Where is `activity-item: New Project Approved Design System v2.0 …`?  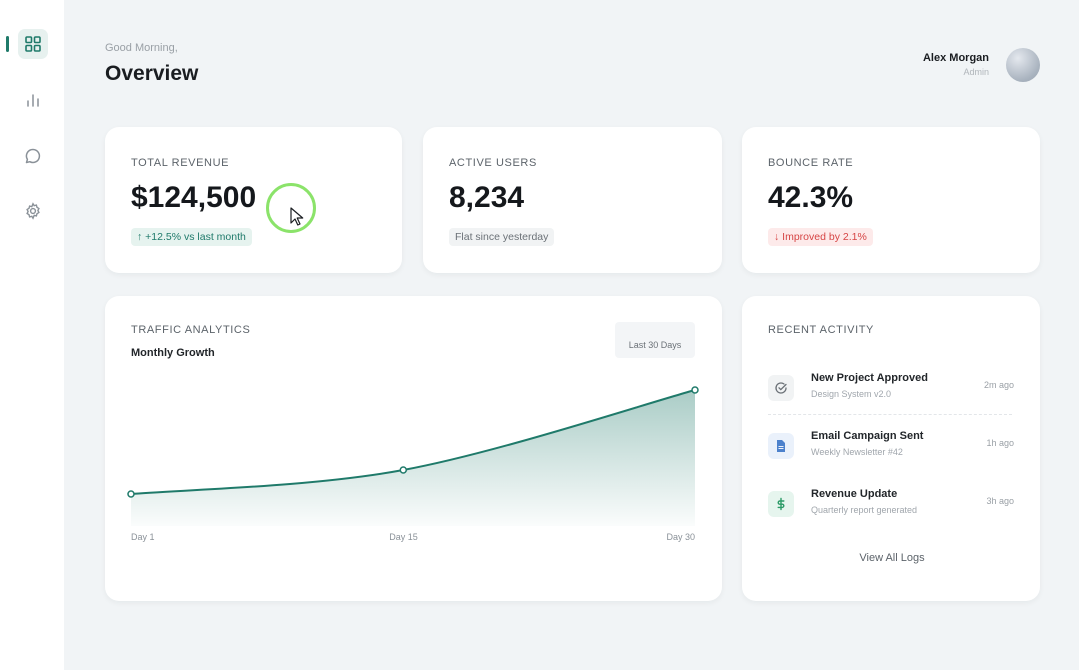
activity-item: New Project Approved Design System v2.0 … is located at coordinates (891, 393).